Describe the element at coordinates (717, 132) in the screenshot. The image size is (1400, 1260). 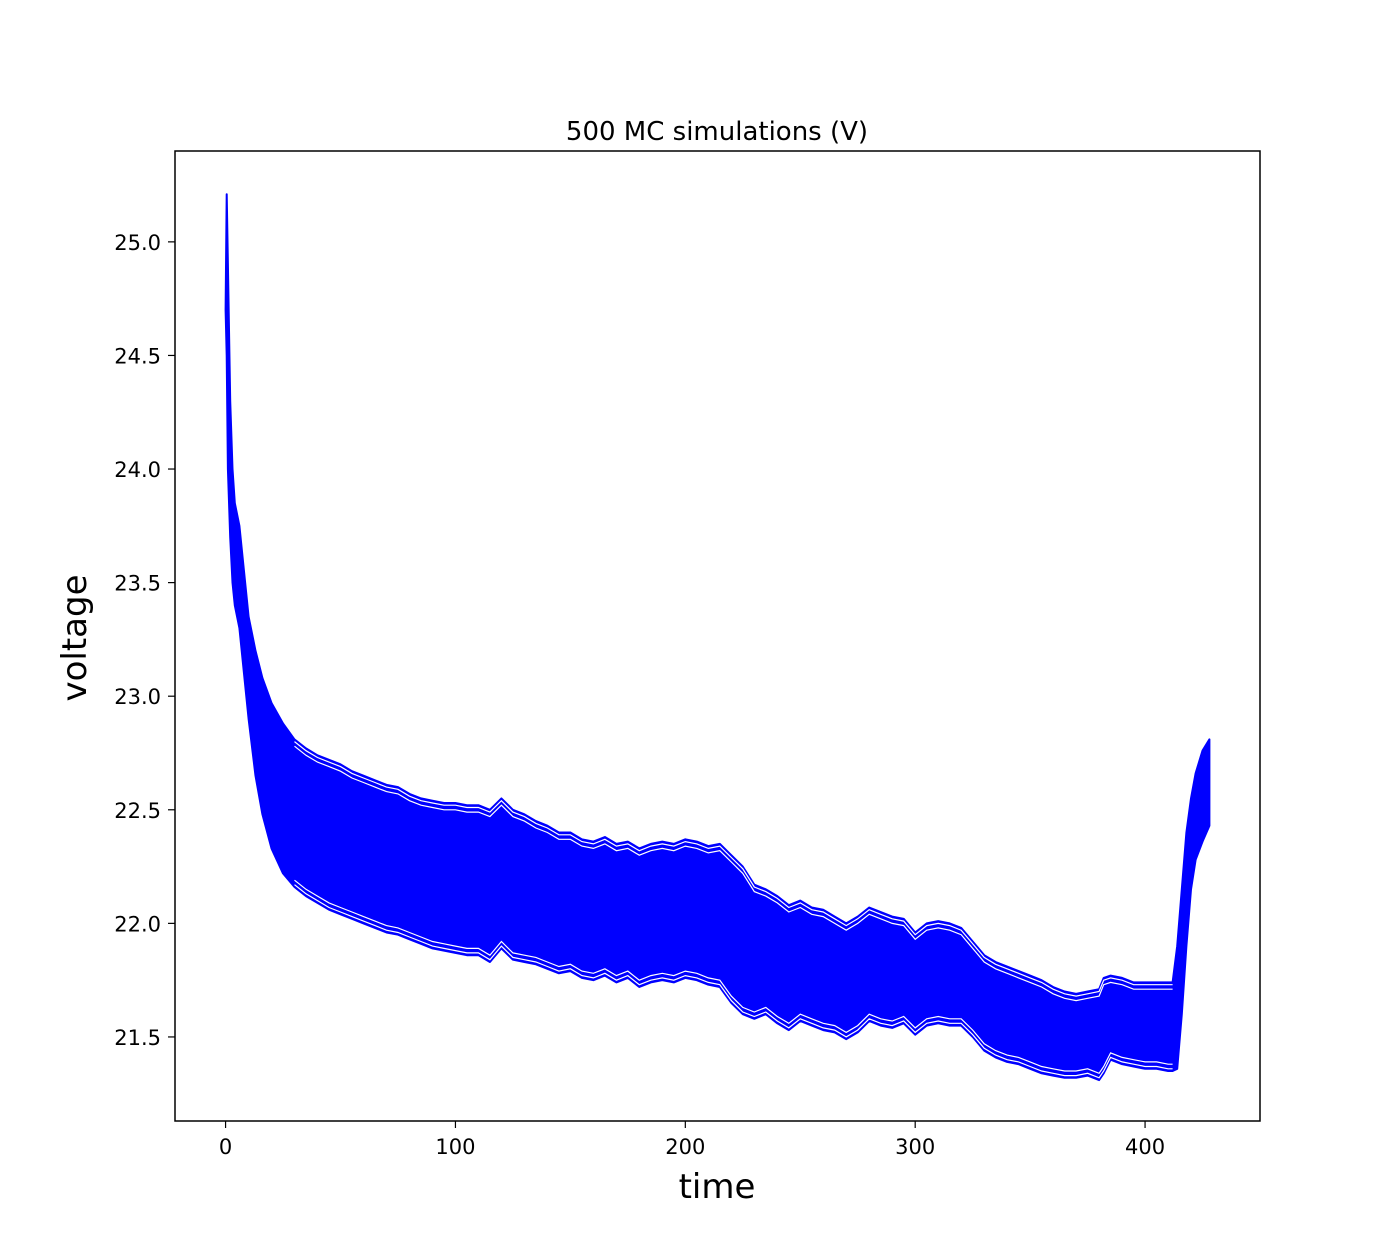
I see `chart-title: 500 MC simulations (V)` at that location.